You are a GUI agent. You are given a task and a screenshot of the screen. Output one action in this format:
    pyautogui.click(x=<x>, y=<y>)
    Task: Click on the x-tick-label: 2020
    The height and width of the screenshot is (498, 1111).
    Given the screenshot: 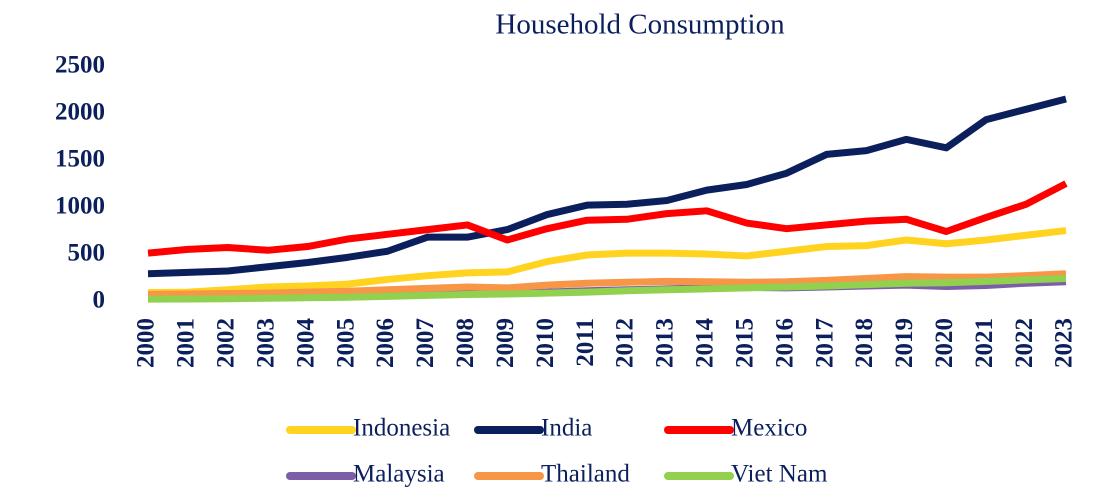 What is the action you would take?
    pyautogui.click(x=944, y=343)
    